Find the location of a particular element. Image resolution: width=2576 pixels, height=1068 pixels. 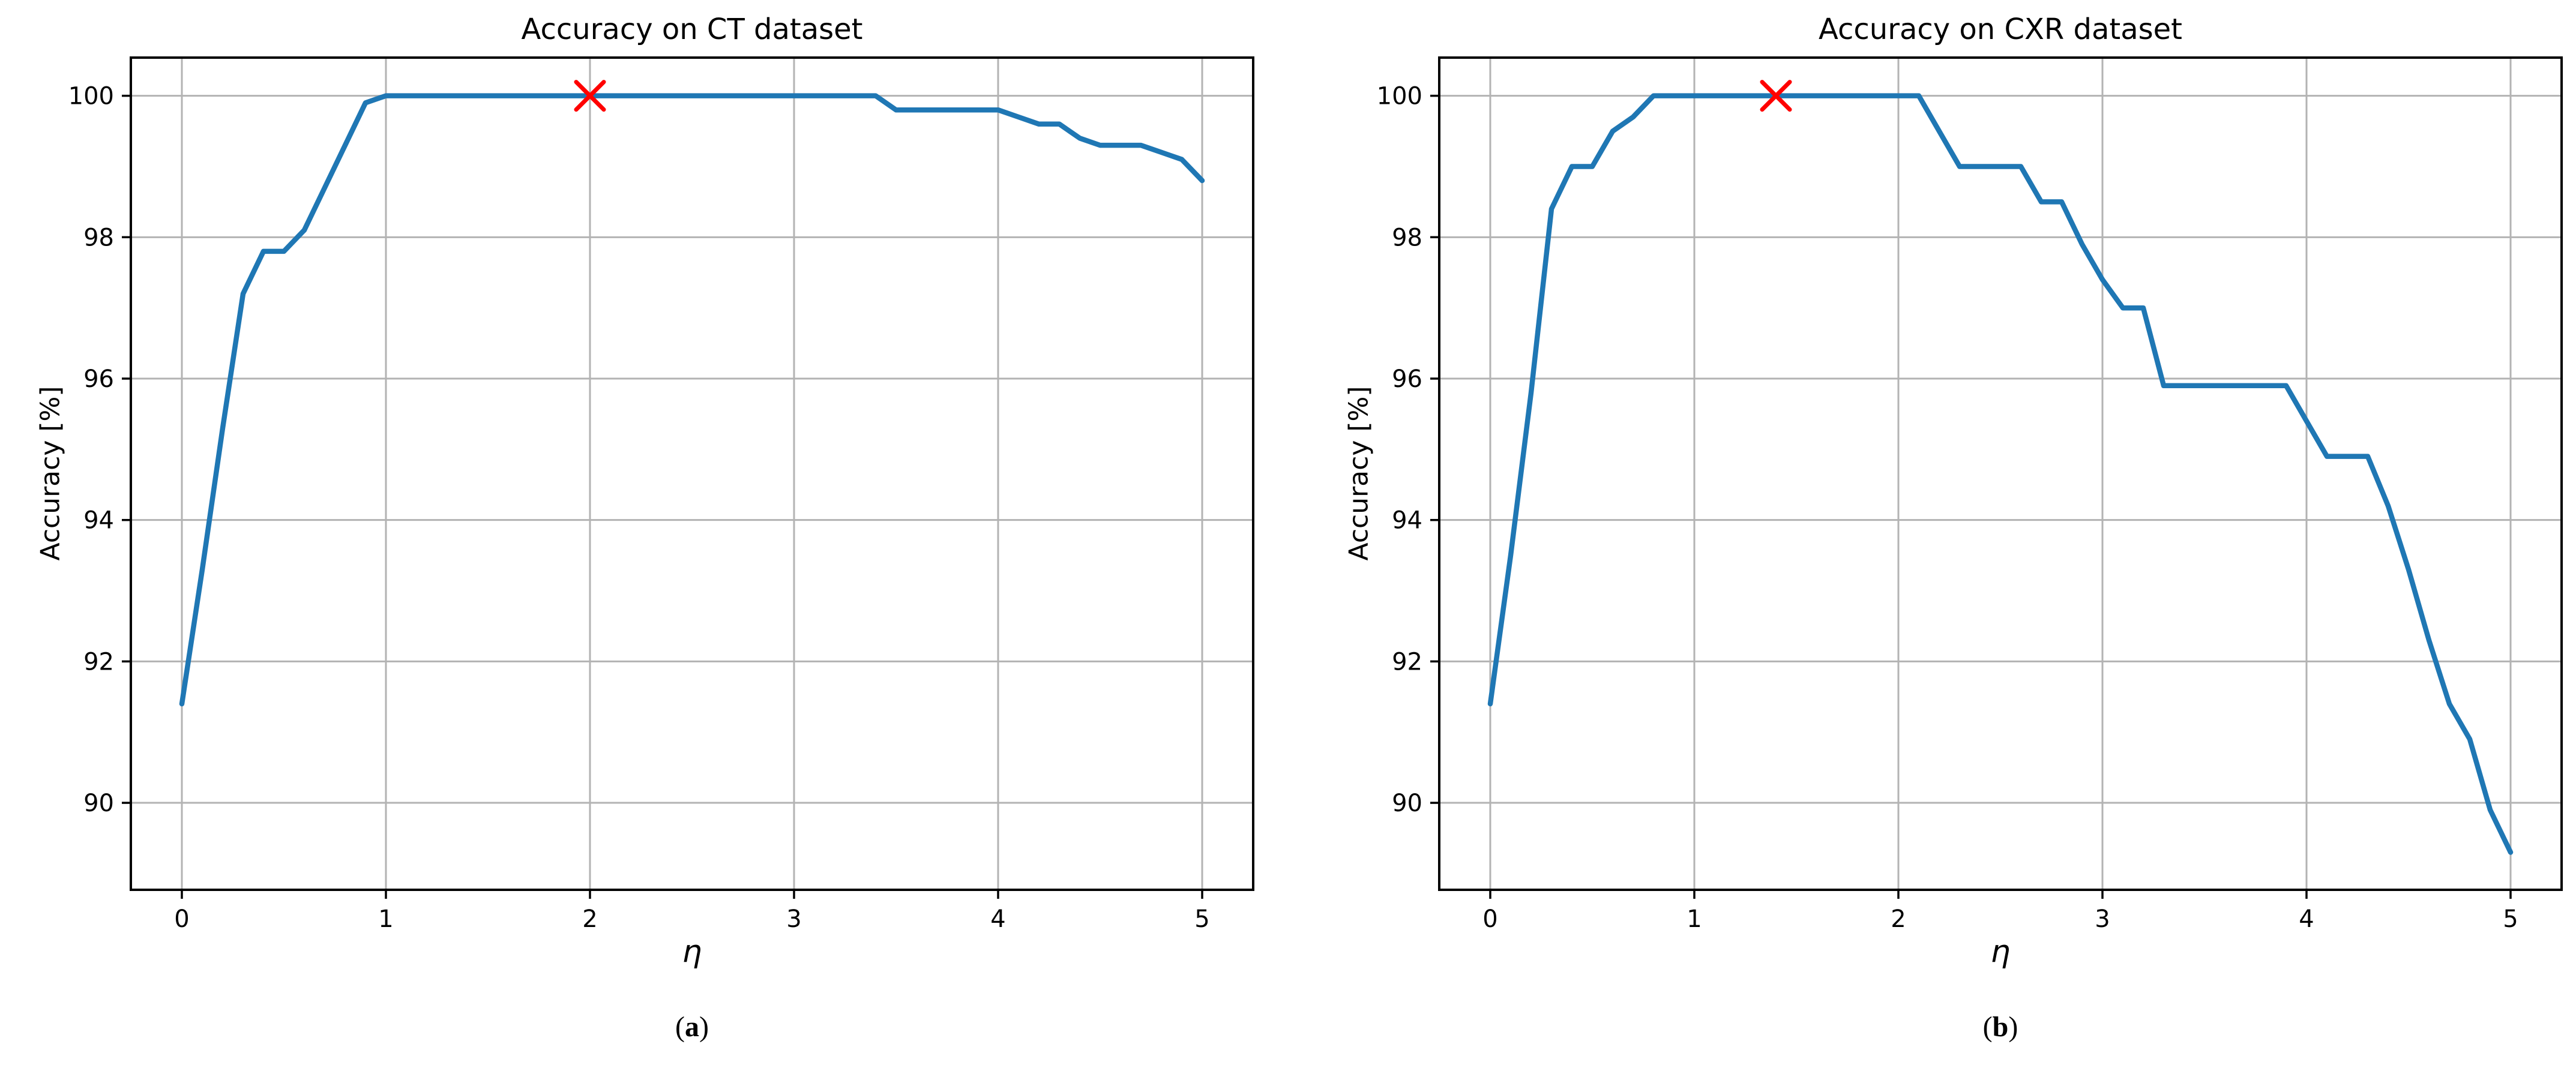

caption-a-open-paren: ( is located at coordinates (680, 1027).